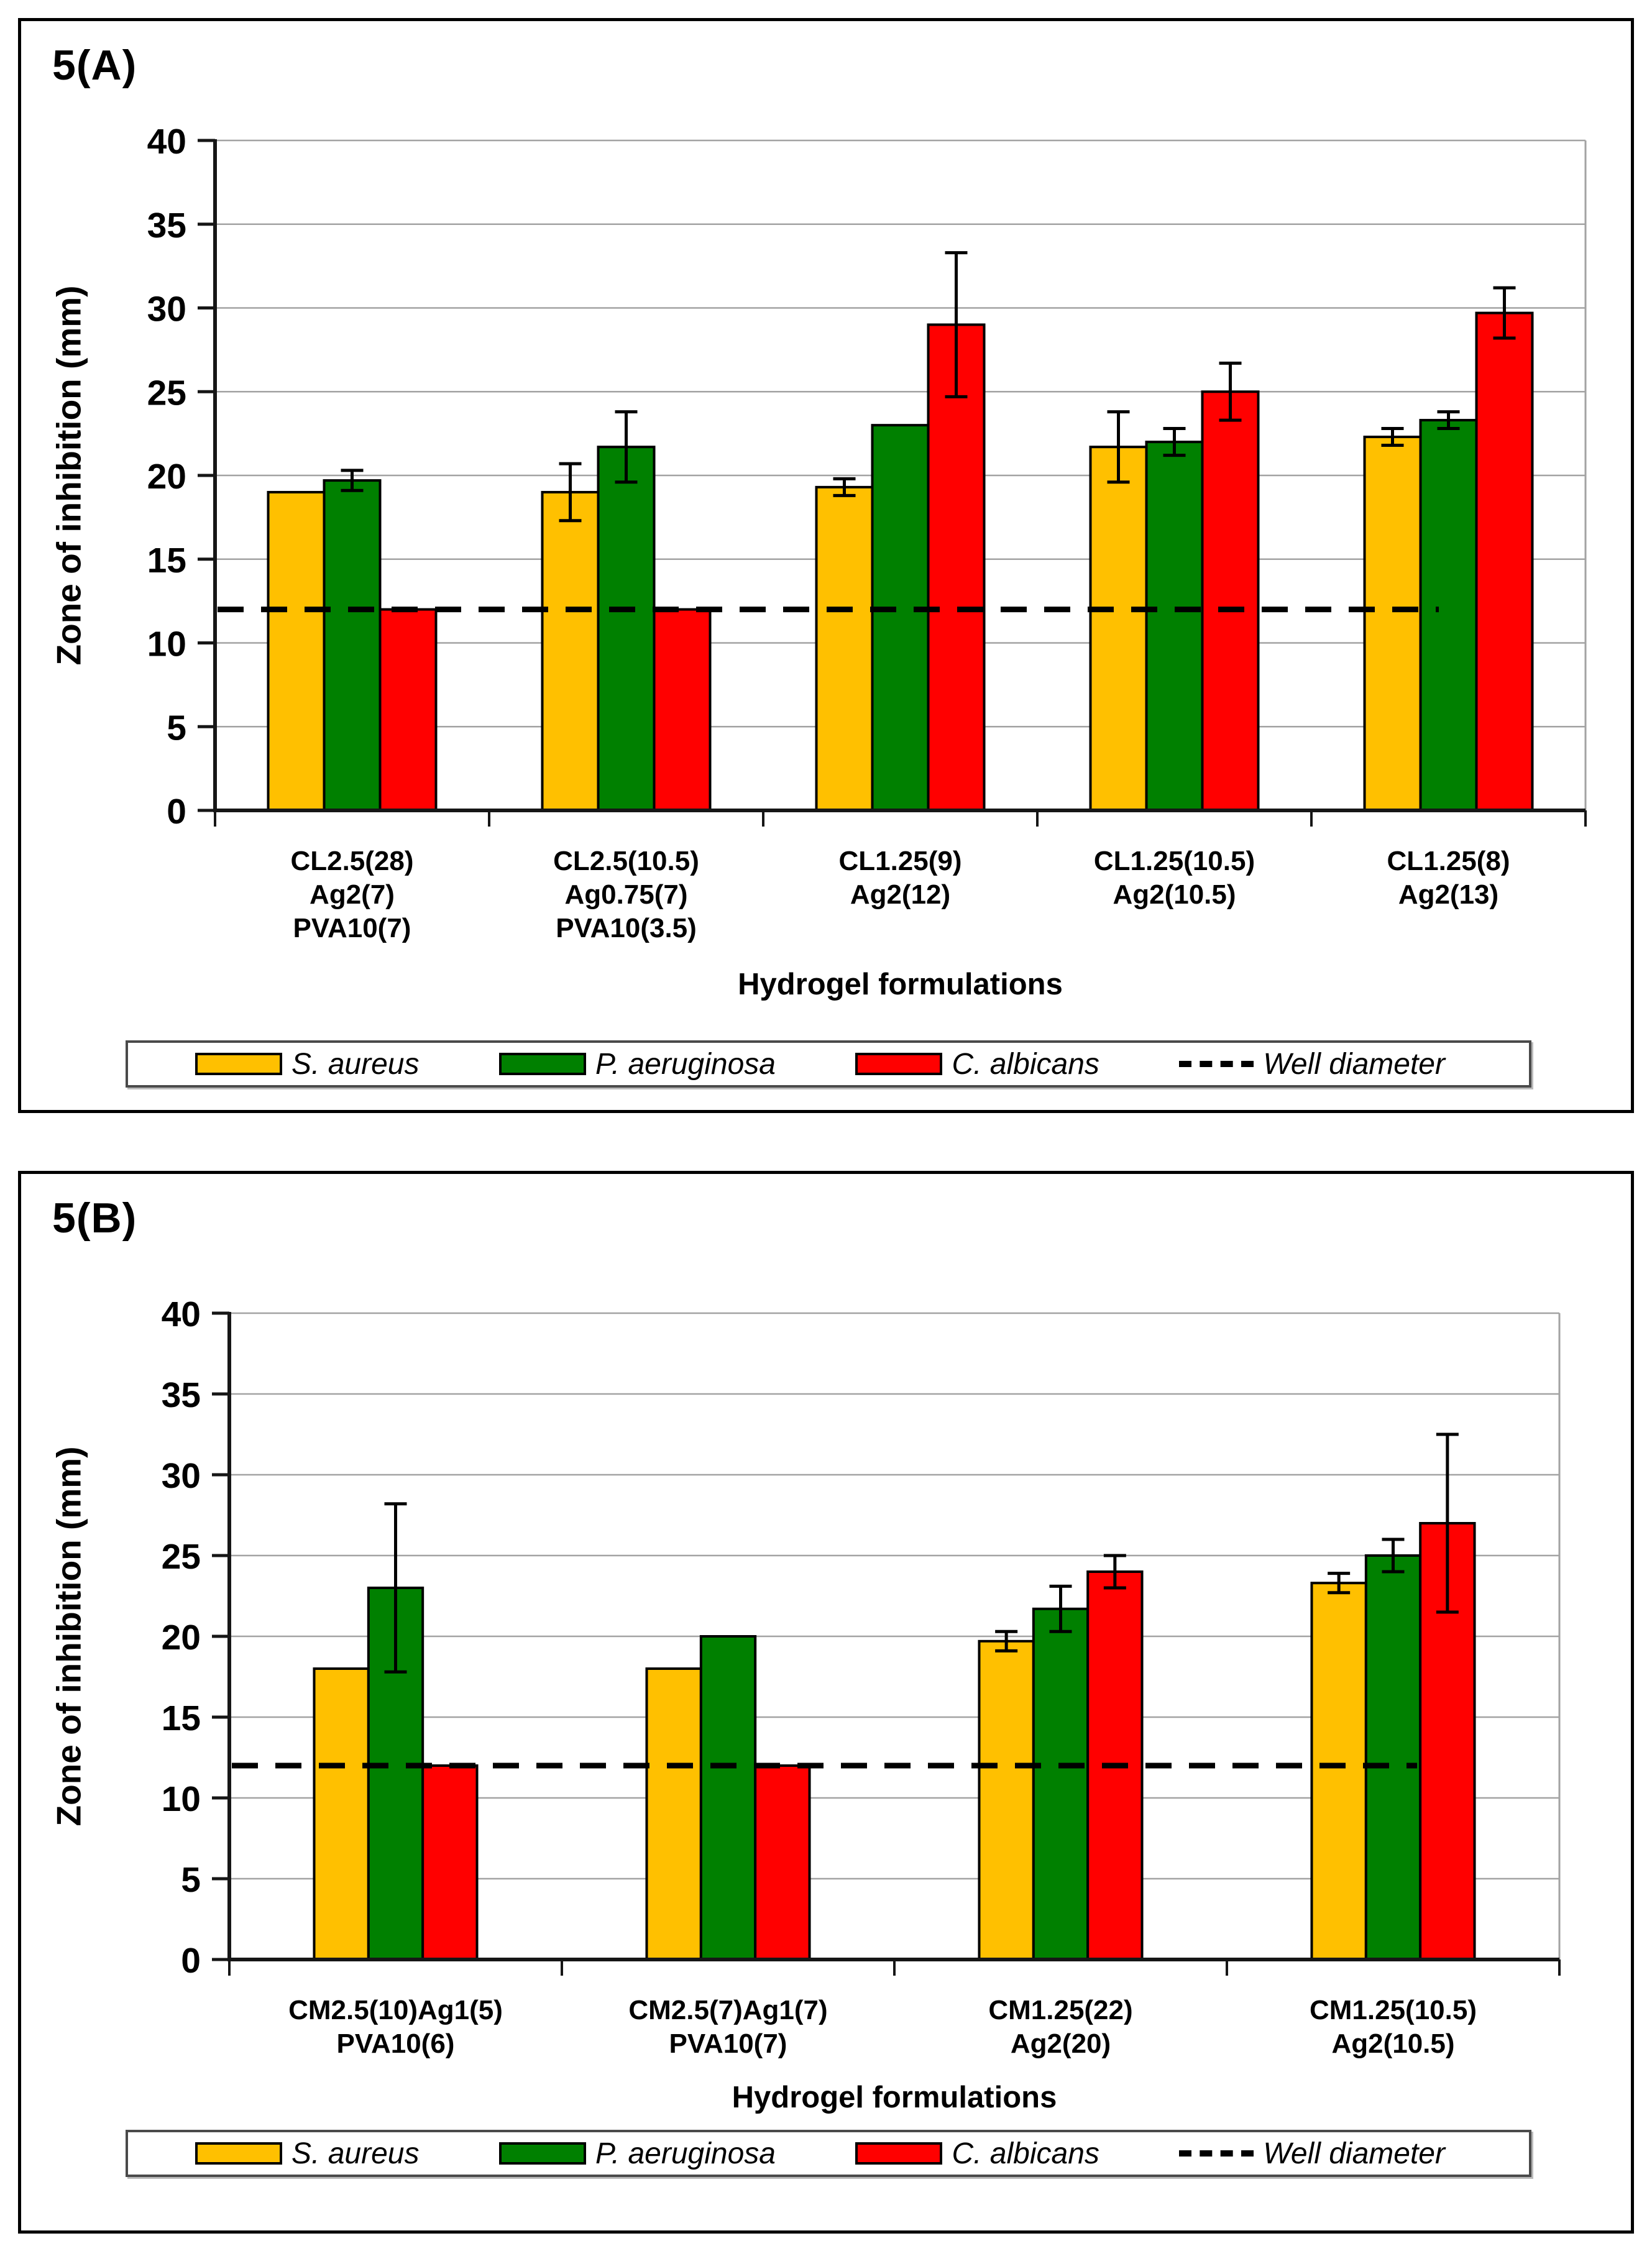  I want to click on bar-s-aureus-cat4, so click(1392, 624).